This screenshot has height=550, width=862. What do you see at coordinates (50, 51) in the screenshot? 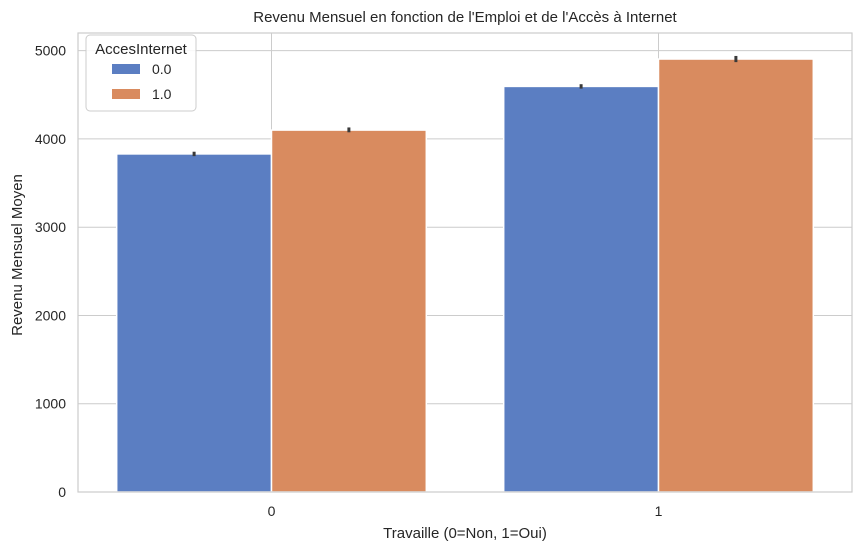
I see `y-tick-label: 5000` at bounding box center [50, 51].